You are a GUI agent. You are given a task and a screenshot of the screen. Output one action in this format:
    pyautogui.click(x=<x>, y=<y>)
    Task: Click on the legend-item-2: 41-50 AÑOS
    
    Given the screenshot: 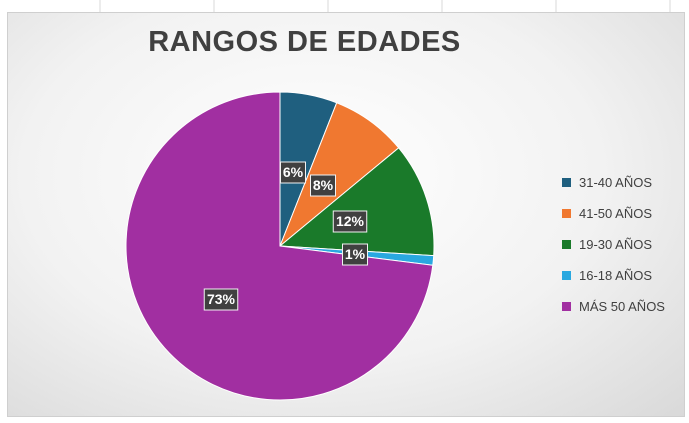 What is the action you would take?
    pyautogui.click(x=613, y=213)
    